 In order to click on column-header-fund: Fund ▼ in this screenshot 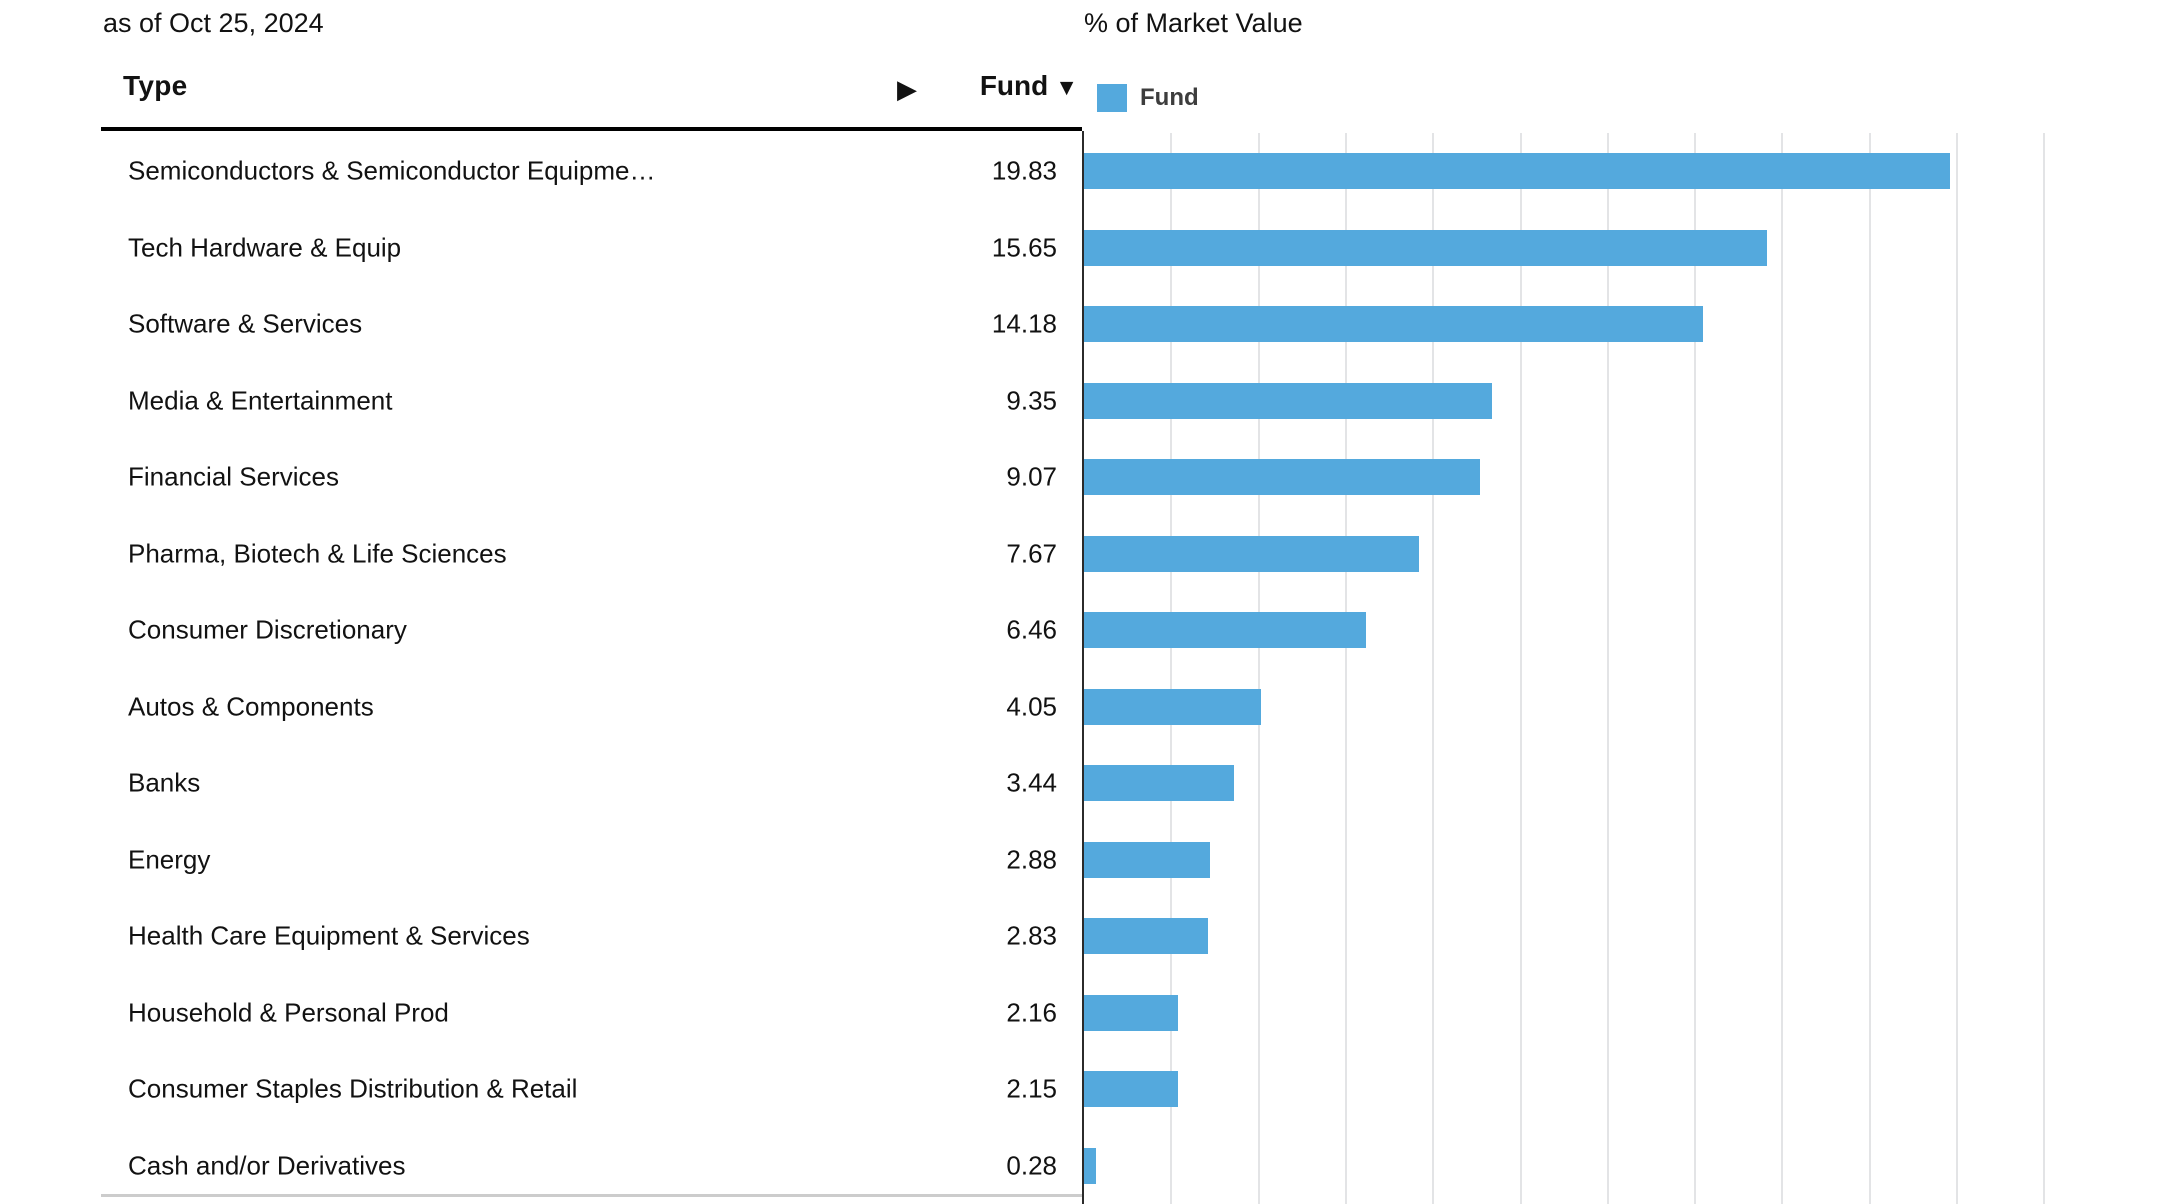, I will do `click(1029, 86)`.